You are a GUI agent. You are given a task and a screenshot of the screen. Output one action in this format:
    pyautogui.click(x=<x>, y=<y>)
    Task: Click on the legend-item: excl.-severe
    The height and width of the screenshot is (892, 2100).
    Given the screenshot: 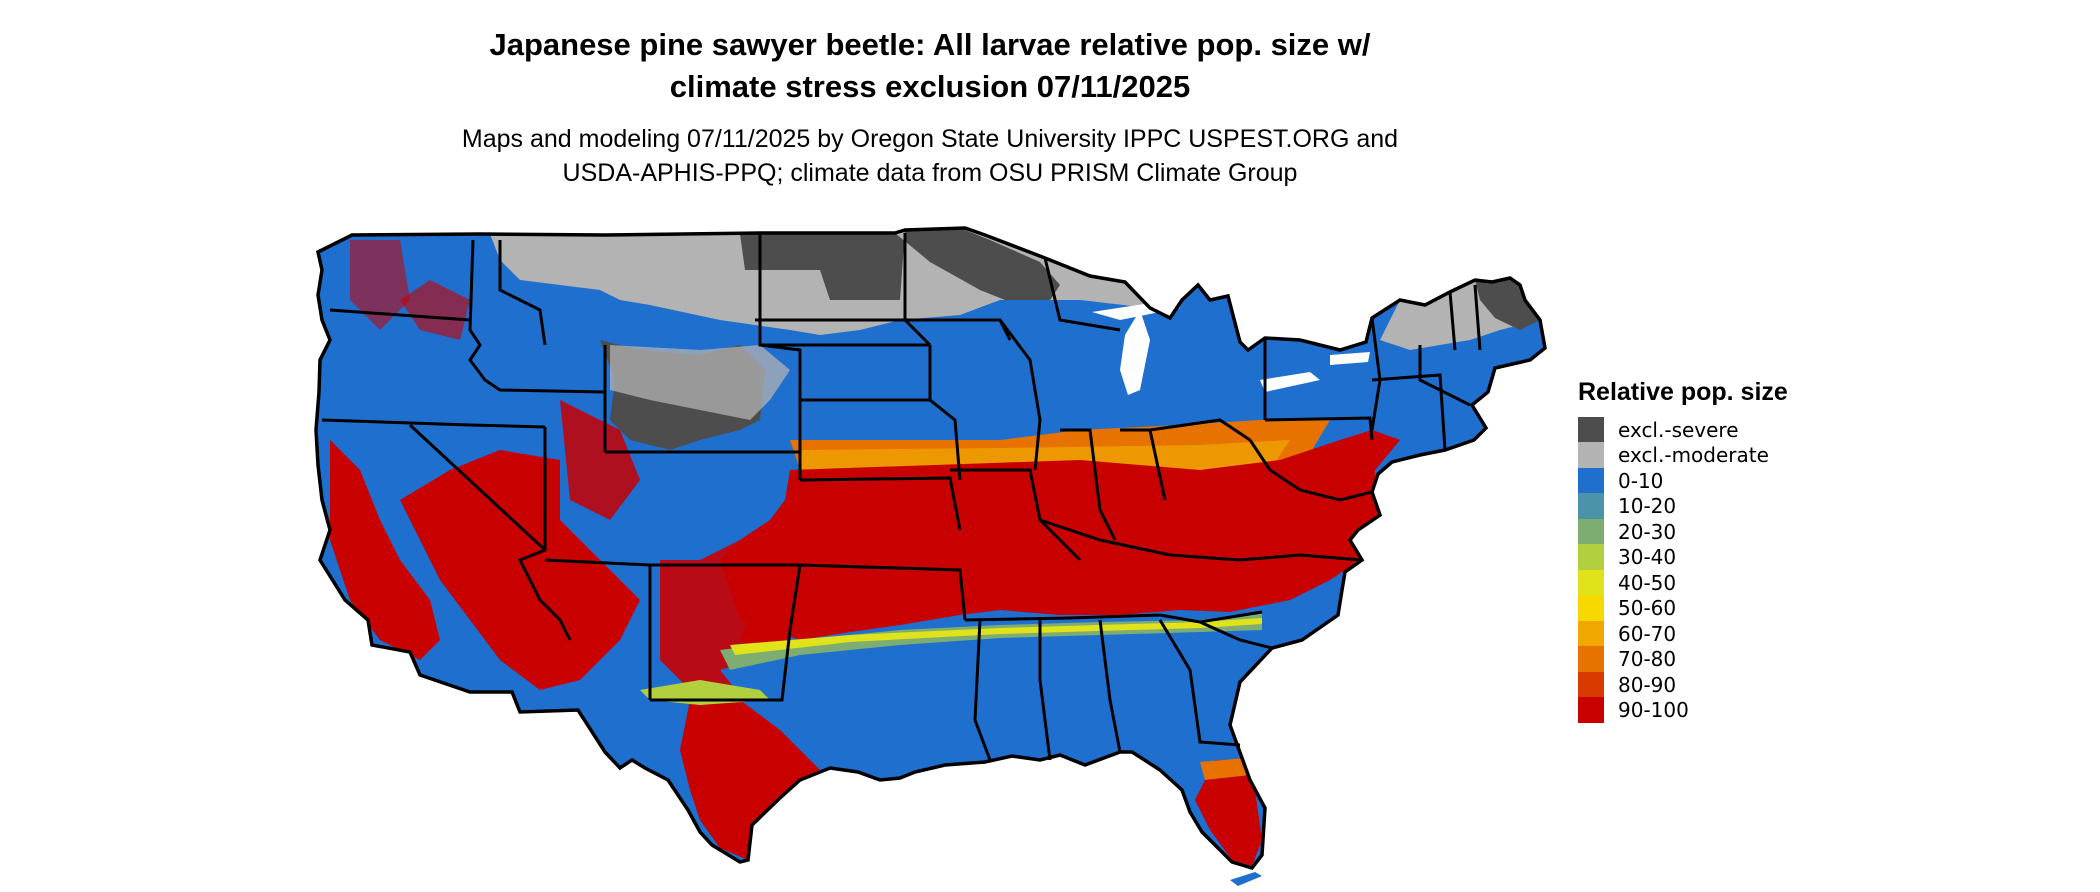 What is the action you would take?
    pyautogui.click(x=1683, y=429)
    